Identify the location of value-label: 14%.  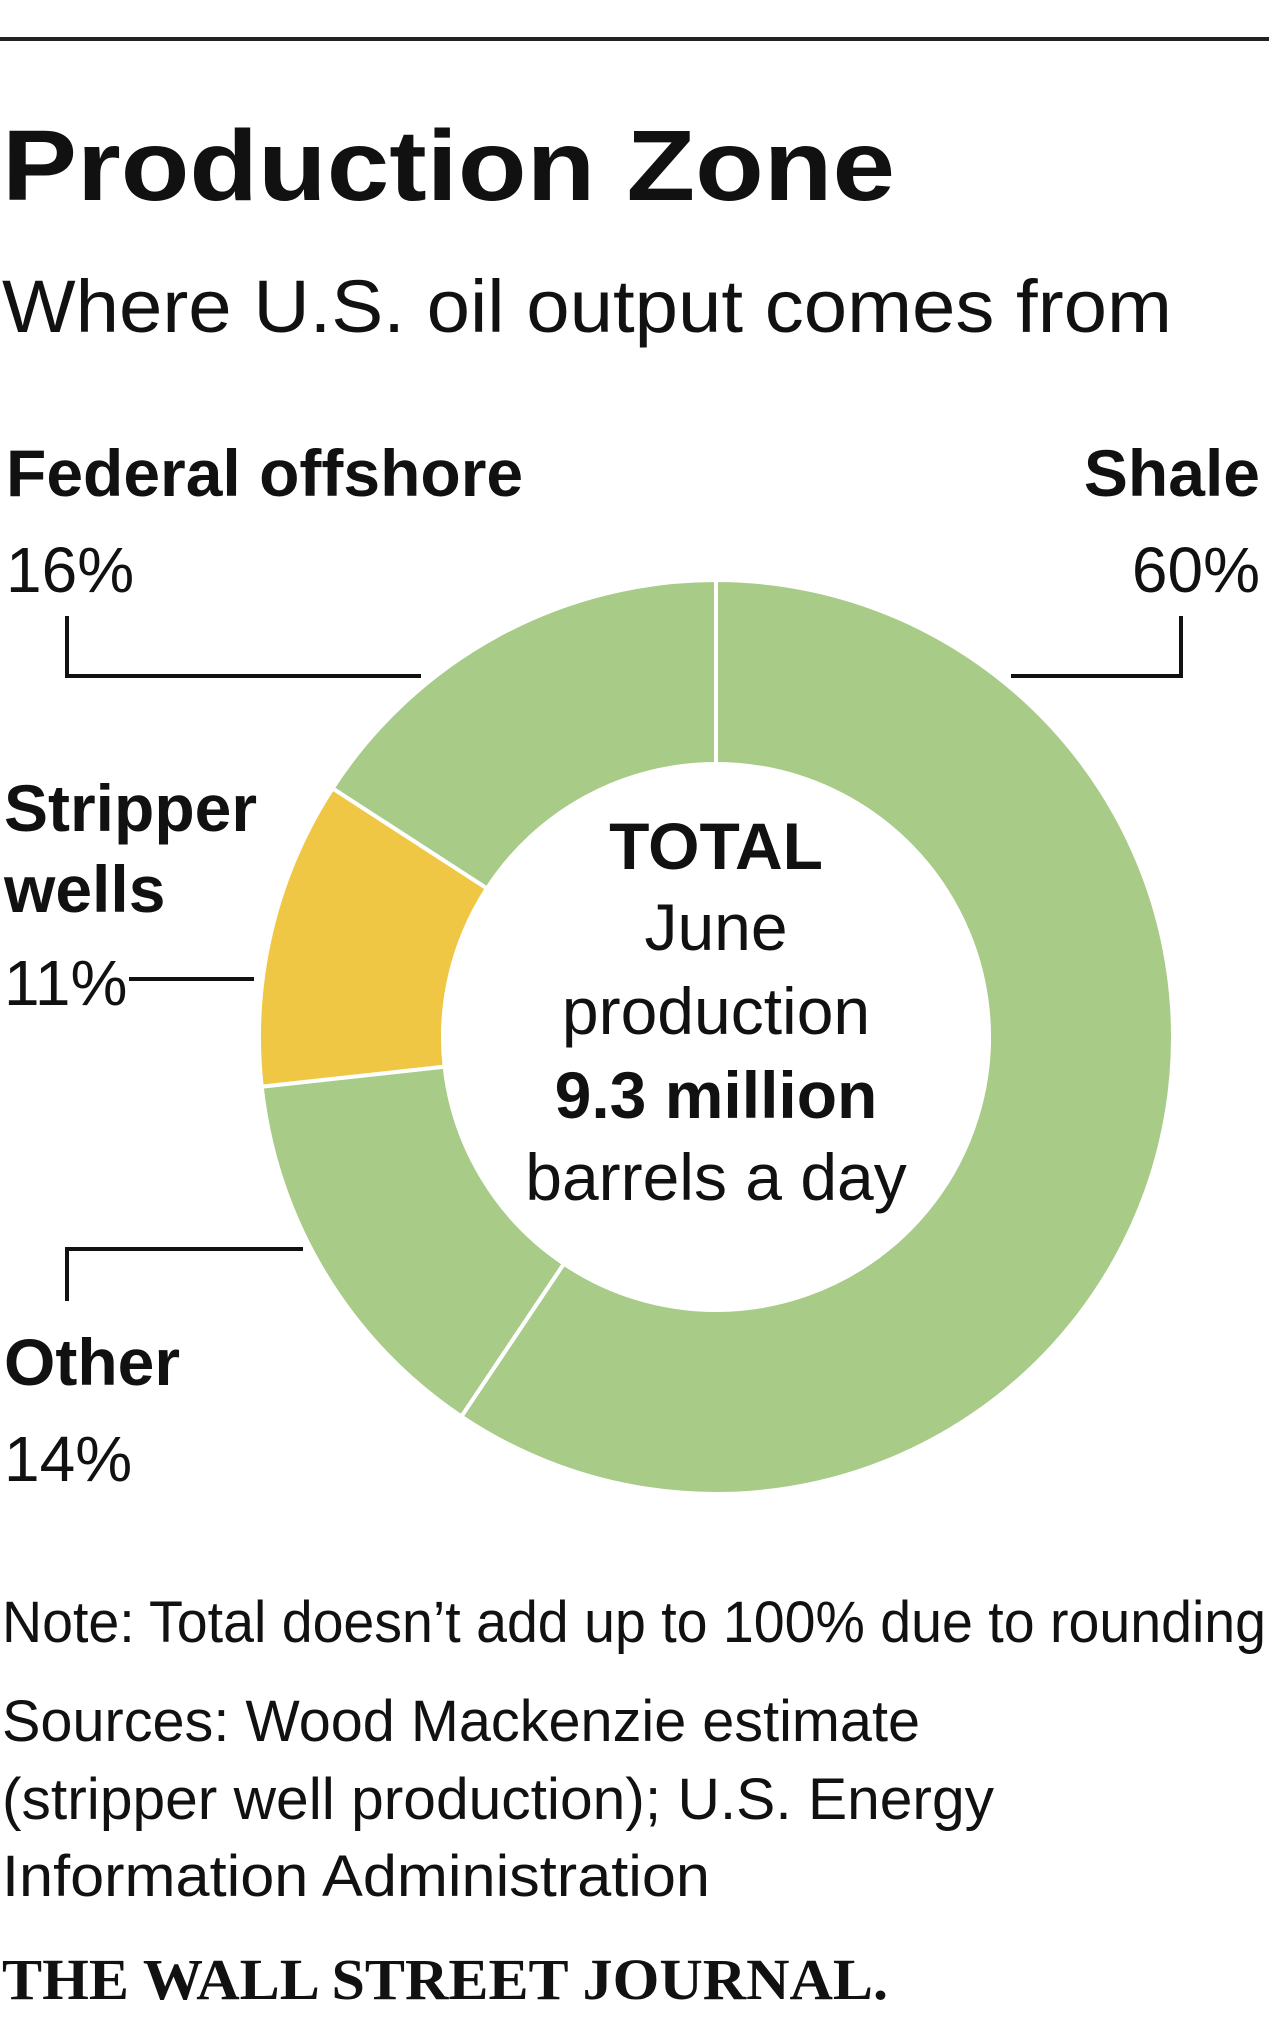
(68, 1459).